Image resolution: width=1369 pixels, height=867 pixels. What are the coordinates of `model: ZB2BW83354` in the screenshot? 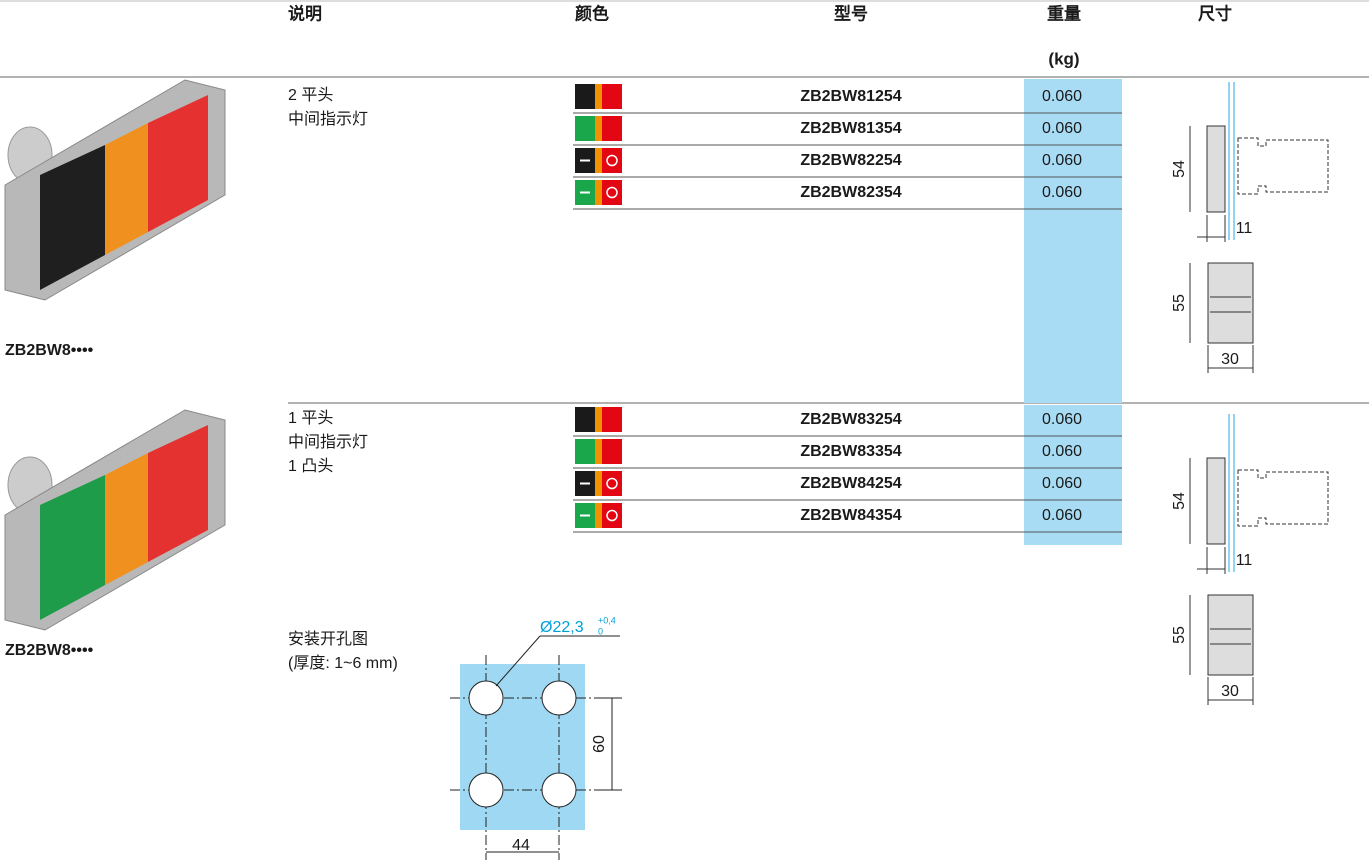 It's located at (850, 451).